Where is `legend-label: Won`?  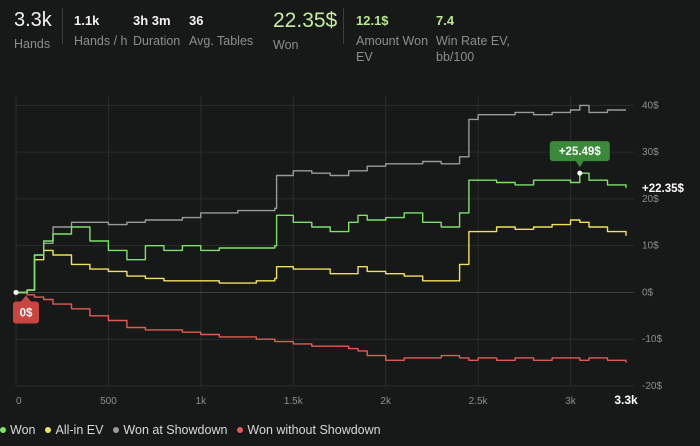 legend-label: Won is located at coordinates (23, 430).